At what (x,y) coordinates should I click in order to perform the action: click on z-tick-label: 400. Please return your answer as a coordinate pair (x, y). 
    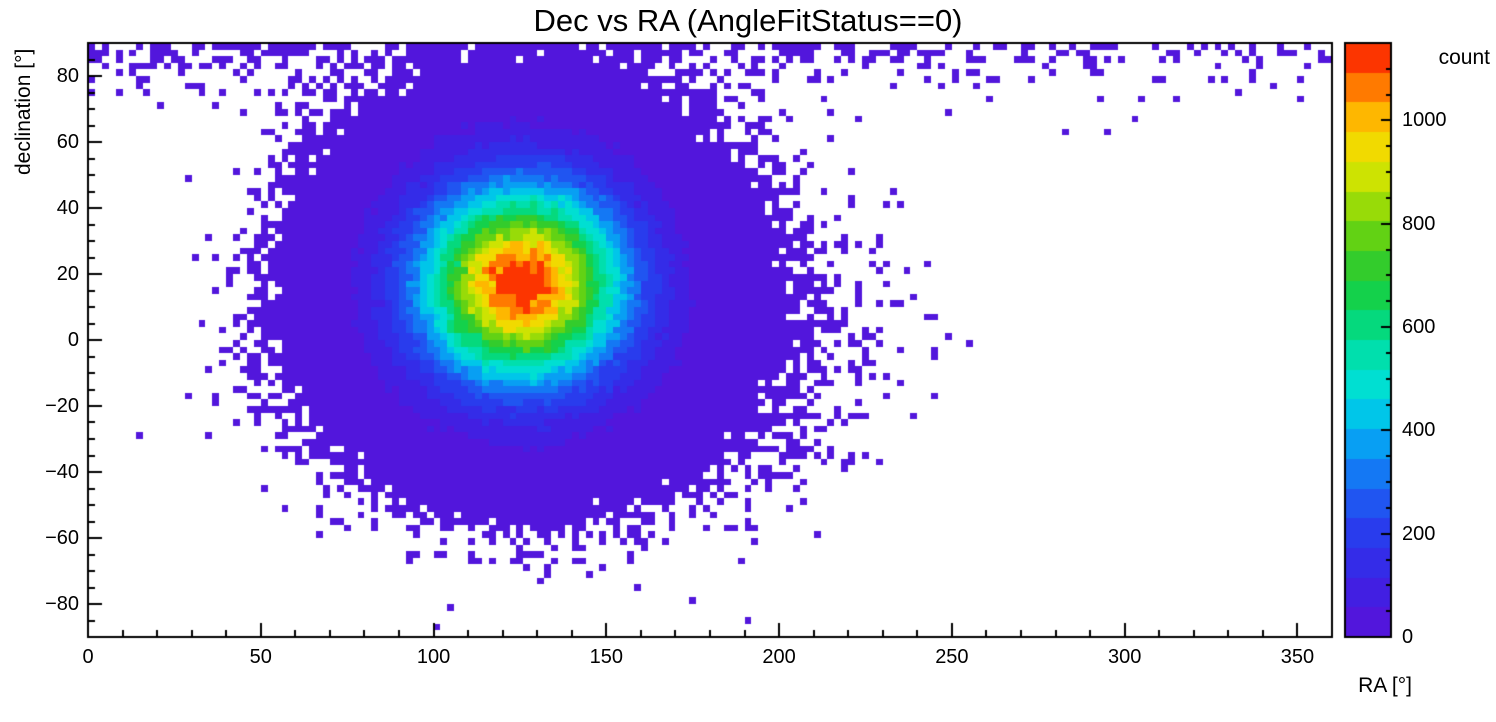
    Looking at the image, I should click on (1419, 430).